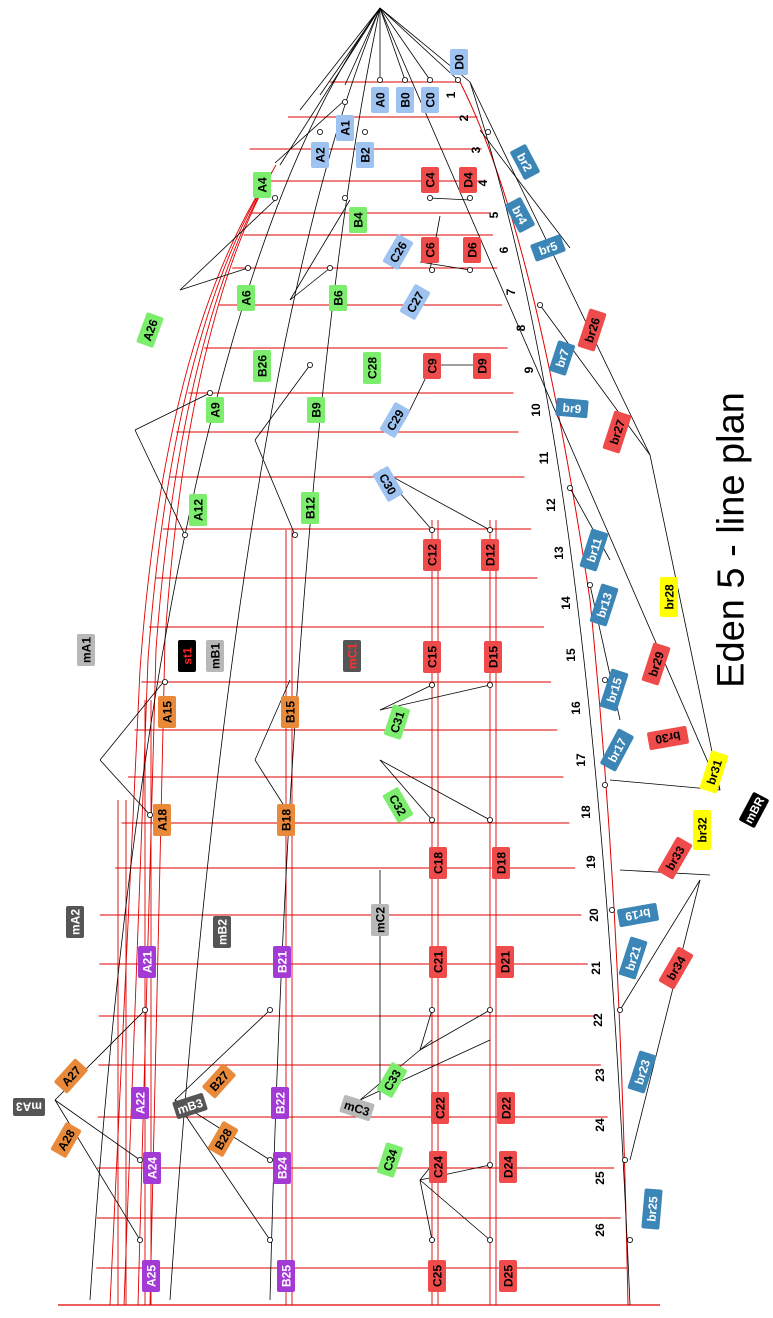 This screenshot has height=1318, width=773. What do you see at coordinates (398, 252) in the screenshot?
I see `member-label: C26` at bounding box center [398, 252].